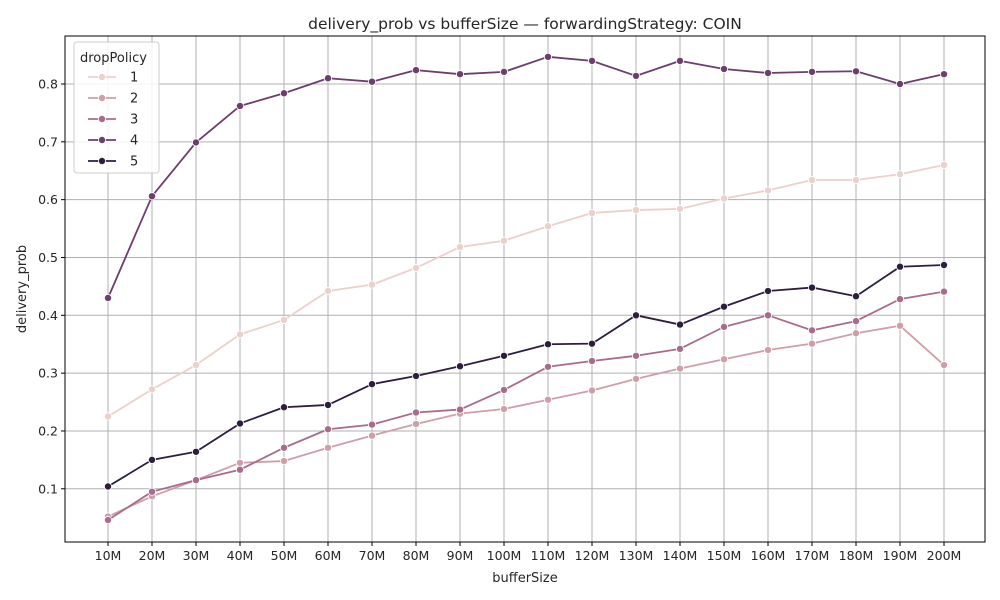  I want to click on y-tick-label: 0.3, so click(48, 373).